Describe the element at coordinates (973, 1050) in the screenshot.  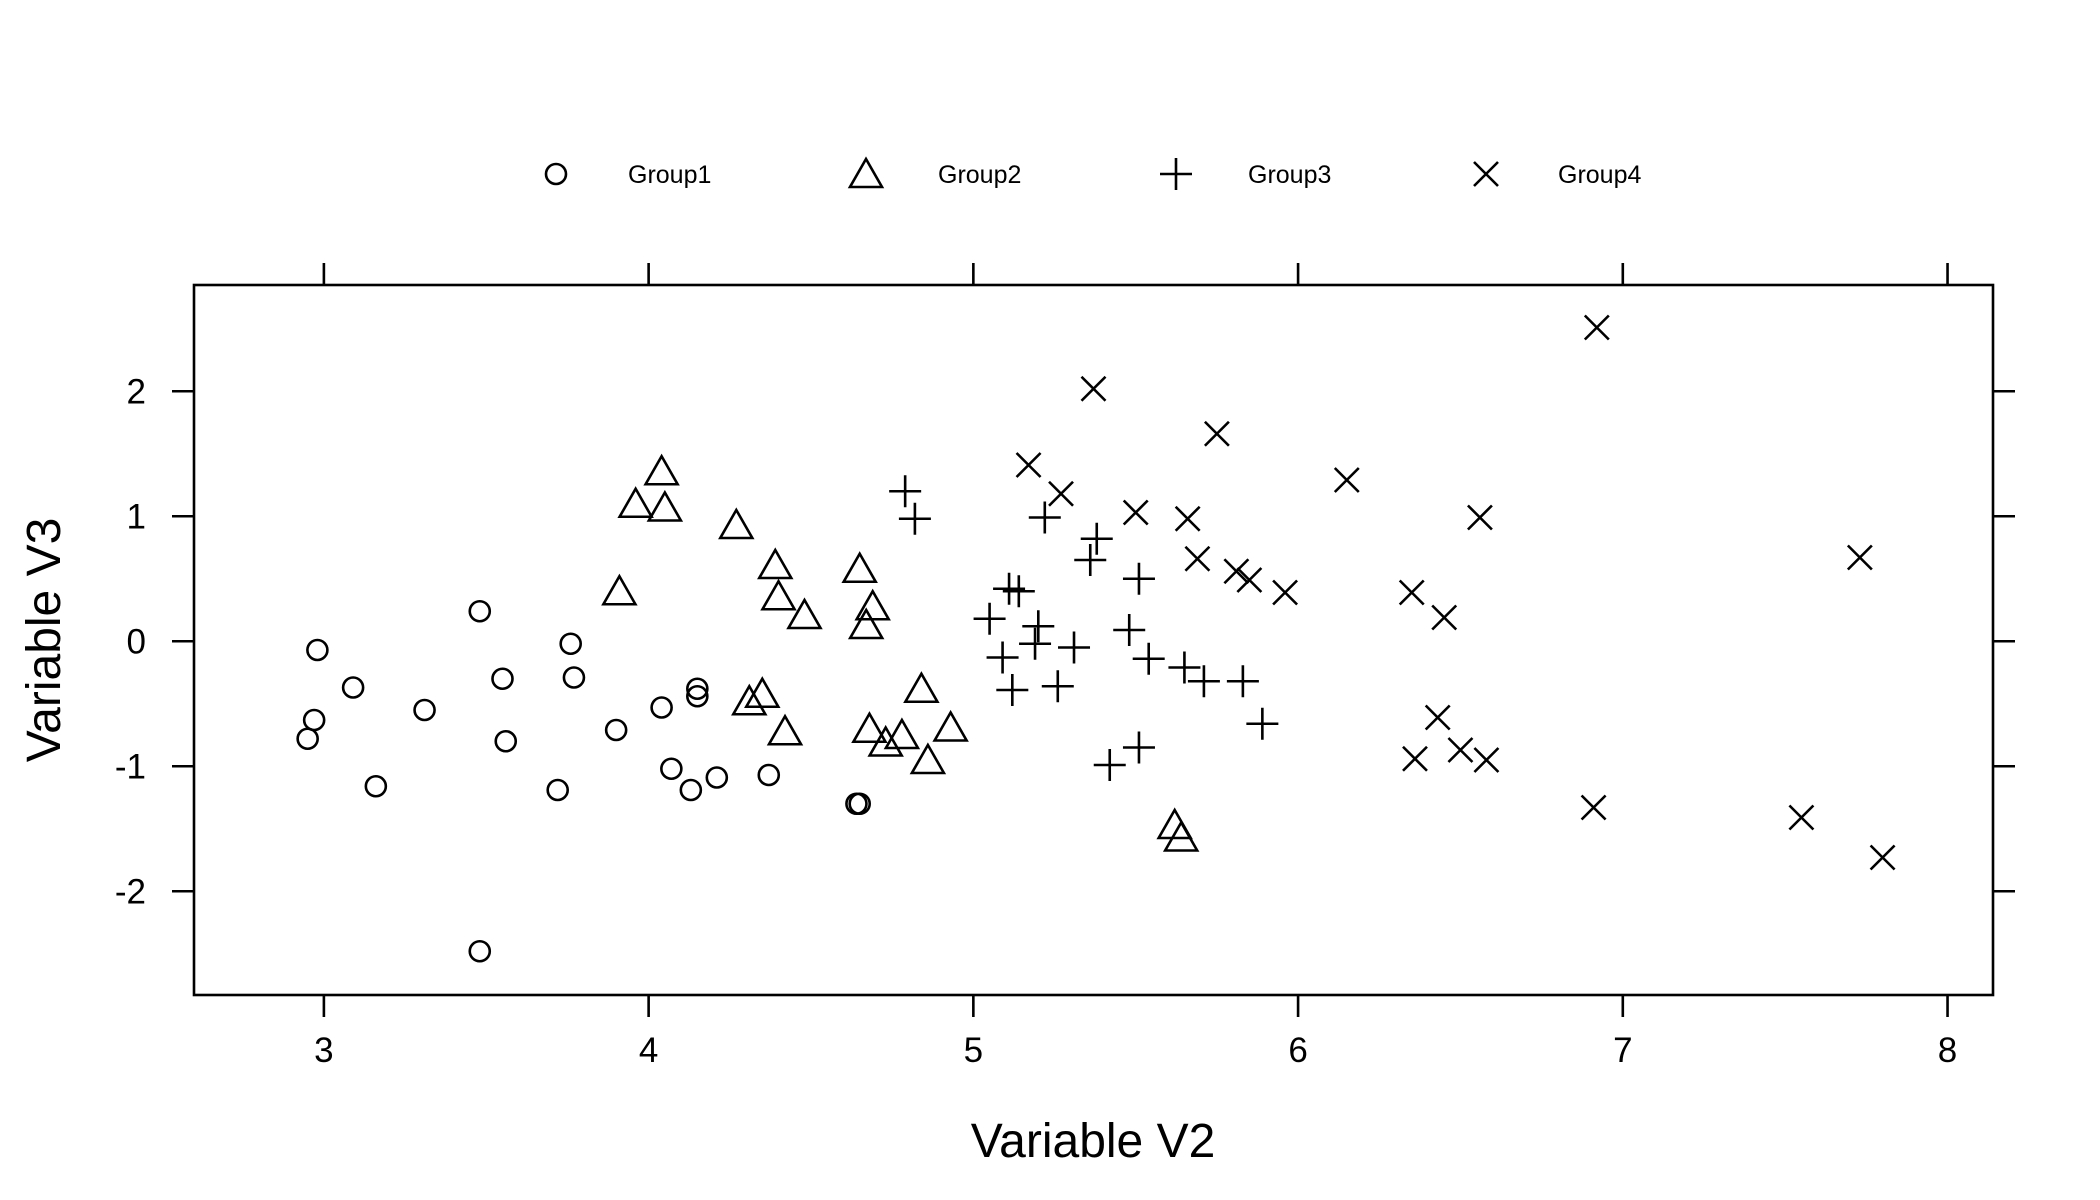
I see `x-tick-label: 5` at that location.